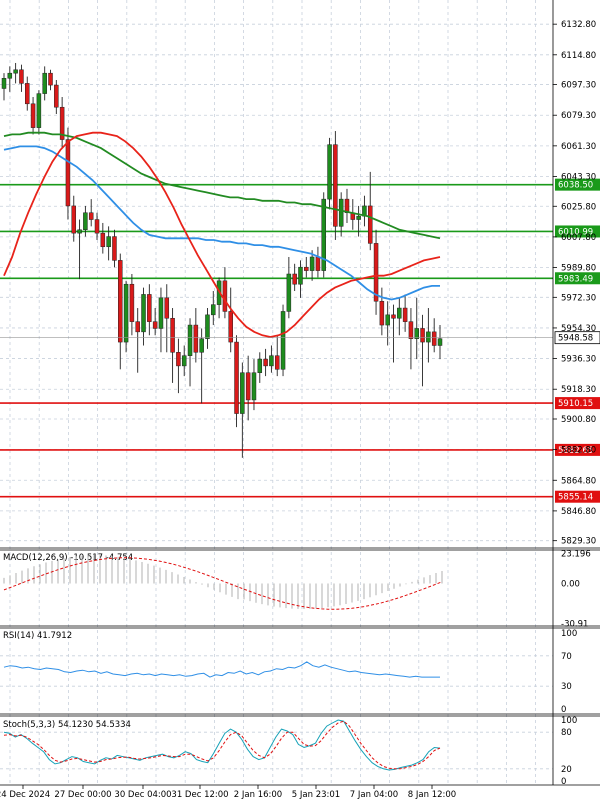 This screenshot has width=600, height=805. I want to click on stoch-title: Stoch(5,3,3) 54.1230 54.5334, so click(67, 725).